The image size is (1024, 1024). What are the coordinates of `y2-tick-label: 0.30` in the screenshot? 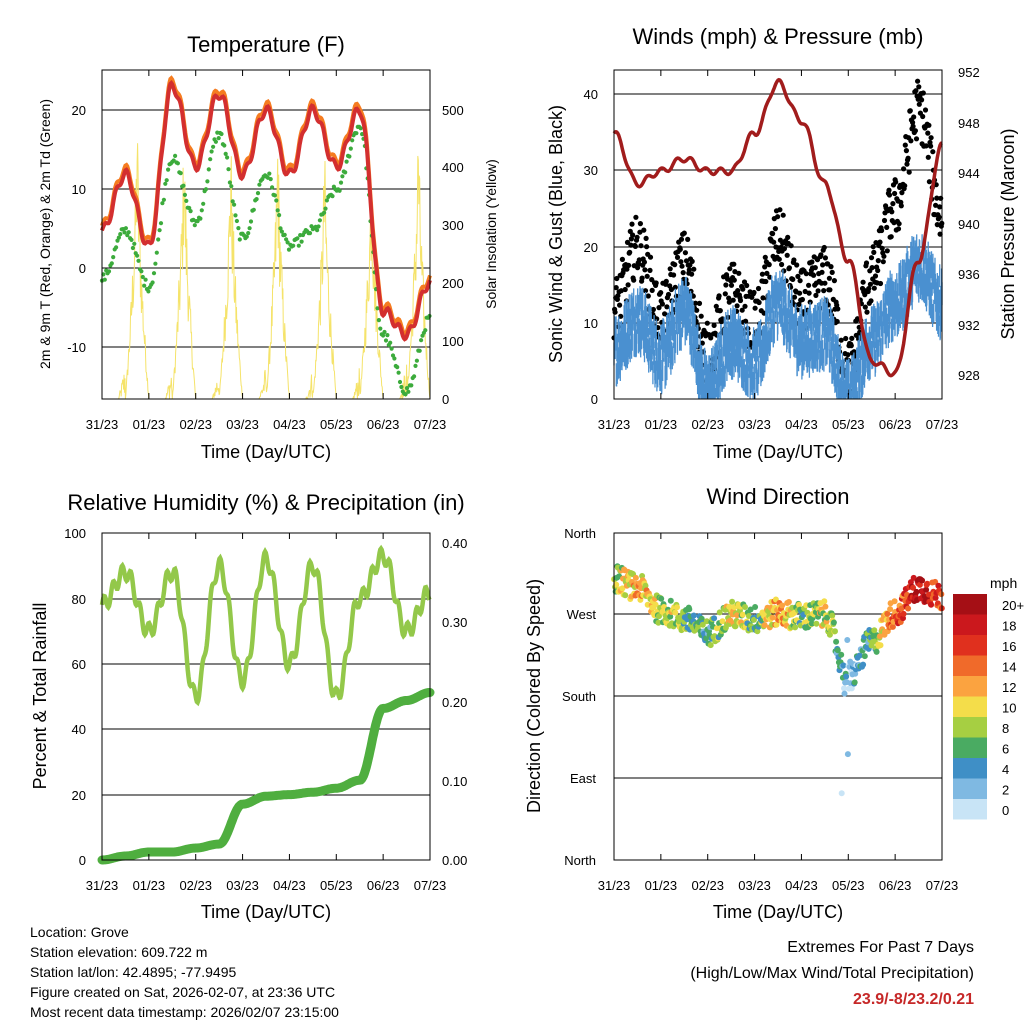 It's located at (454, 622).